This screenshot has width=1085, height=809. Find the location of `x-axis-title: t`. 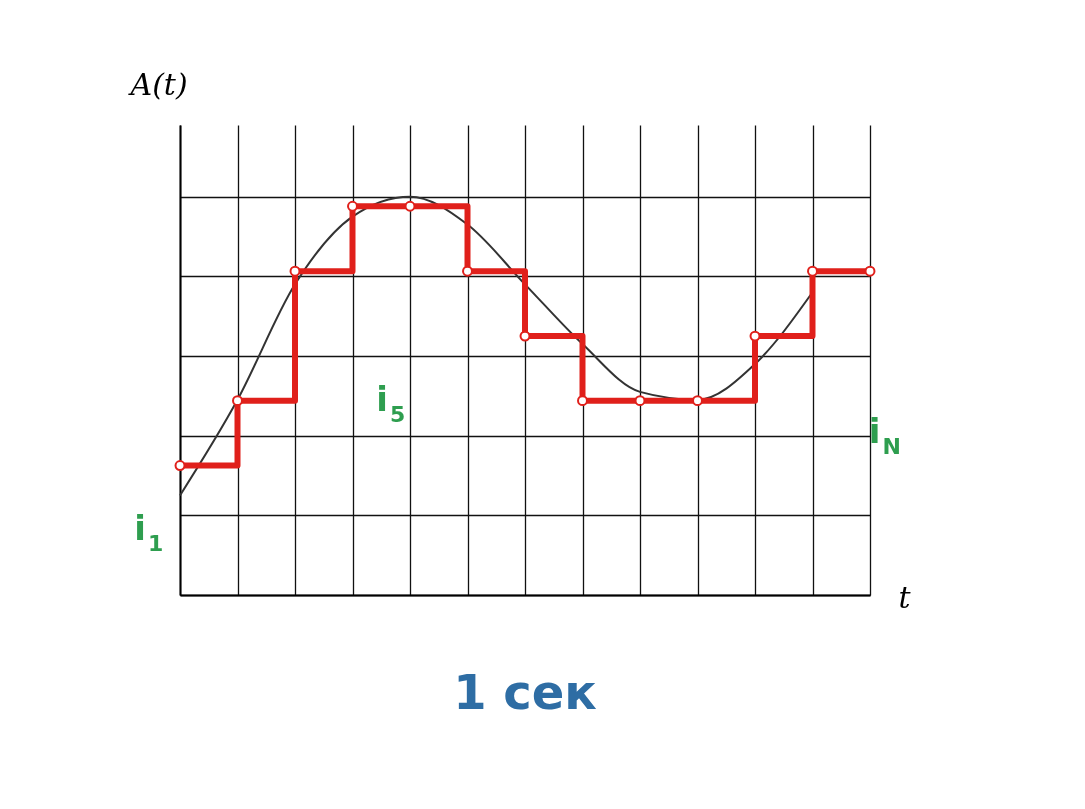

x-axis-title: t is located at coordinates (905, 597).